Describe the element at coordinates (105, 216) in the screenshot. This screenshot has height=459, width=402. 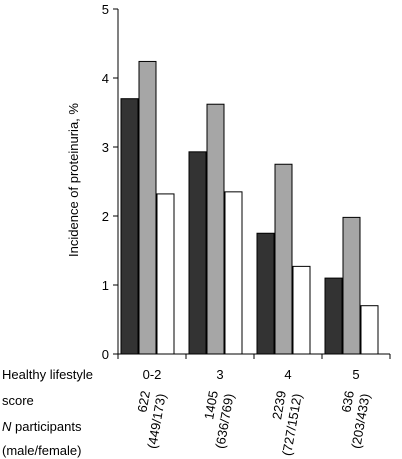
I see `y-tick-label: 2` at that location.